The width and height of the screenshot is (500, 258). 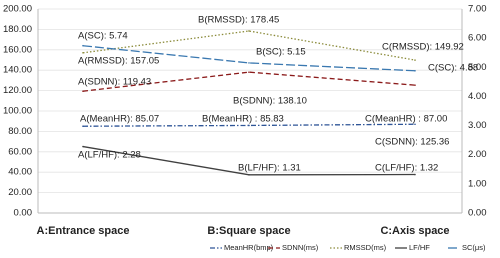 What do you see at coordinates (83, 231) in the screenshot?
I see `x-tick-label: A:Entrance space` at bounding box center [83, 231].